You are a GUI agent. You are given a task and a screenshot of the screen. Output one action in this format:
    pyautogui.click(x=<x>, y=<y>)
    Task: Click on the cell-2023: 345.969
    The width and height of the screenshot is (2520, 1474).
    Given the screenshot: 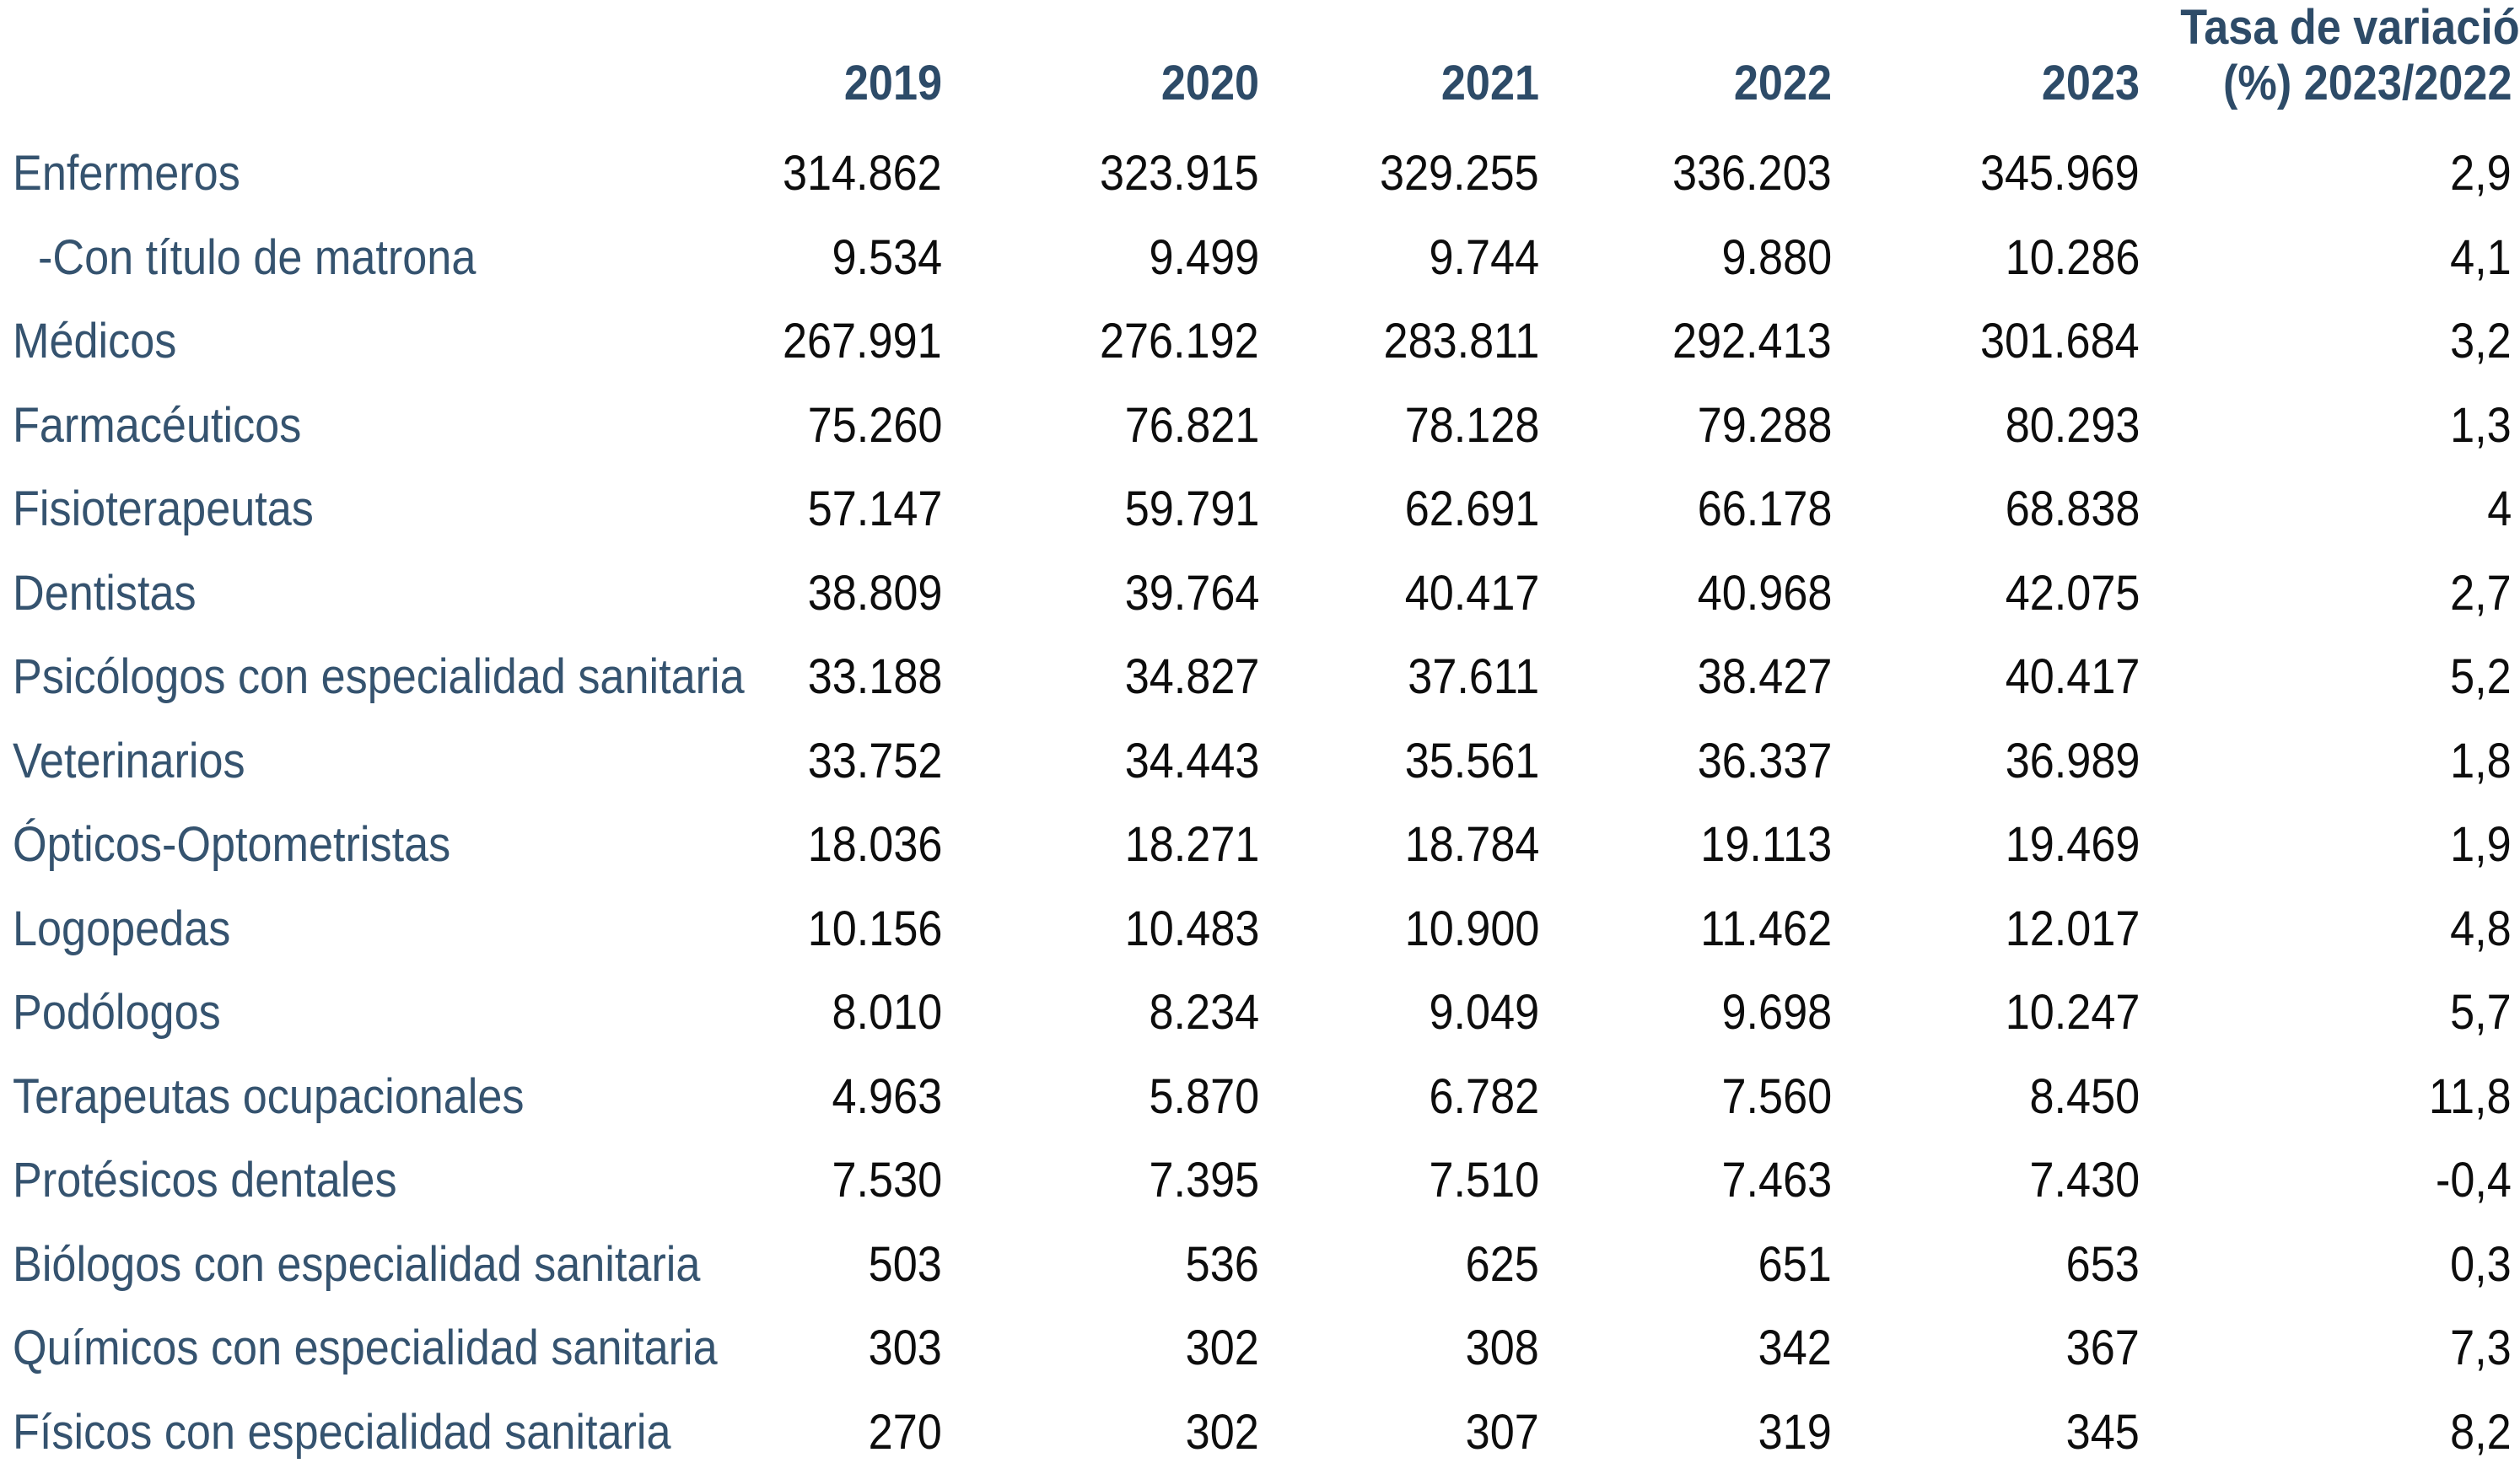 What is the action you would take?
    pyautogui.click(x=1986, y=174)
    